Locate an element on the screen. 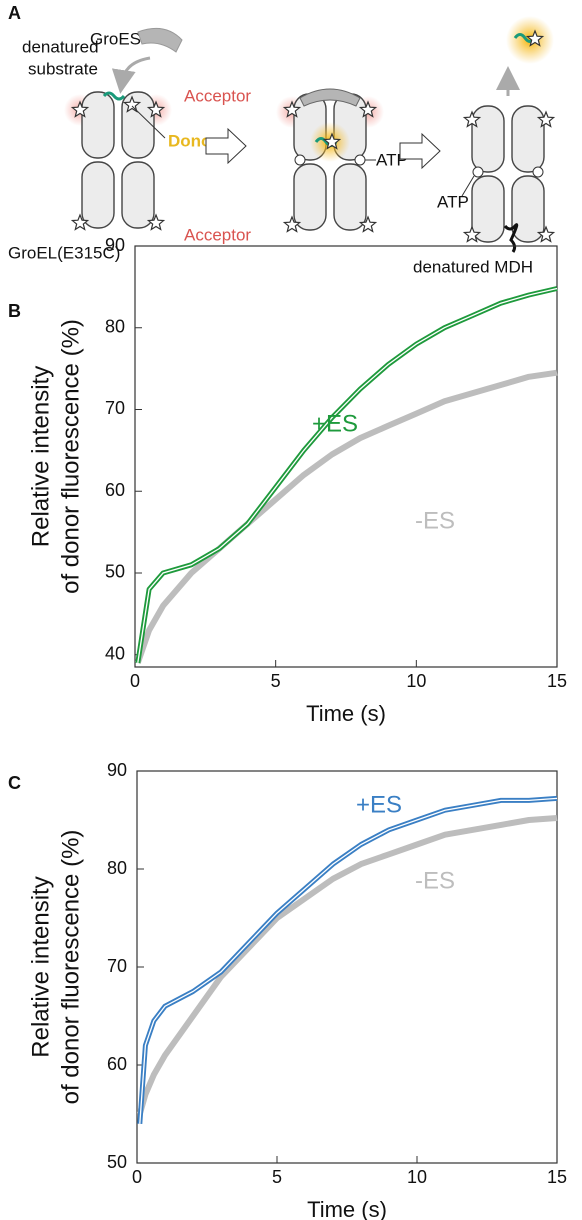 Image resolution: width=582 pixels, height=1220 pixels. panel-label: C is located at coordinates (14, 783).